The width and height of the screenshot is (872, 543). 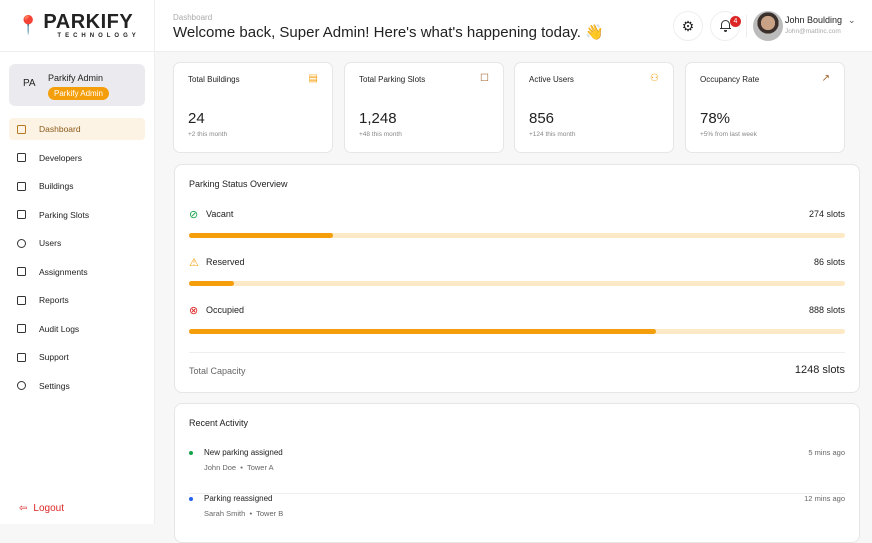 I want to click on status-row-vacant: ⊘ Vacant 274 slots, so click(x=517, y=224).